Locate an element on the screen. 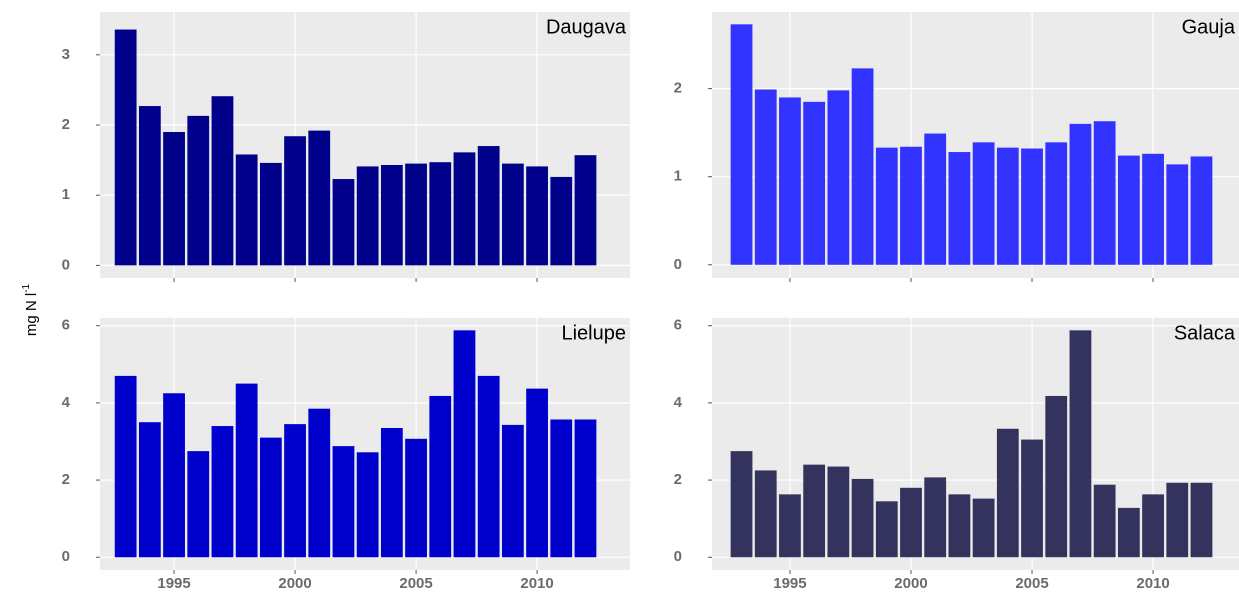  y-axis-label-text: mg N l is located at coordinates (31, 314).